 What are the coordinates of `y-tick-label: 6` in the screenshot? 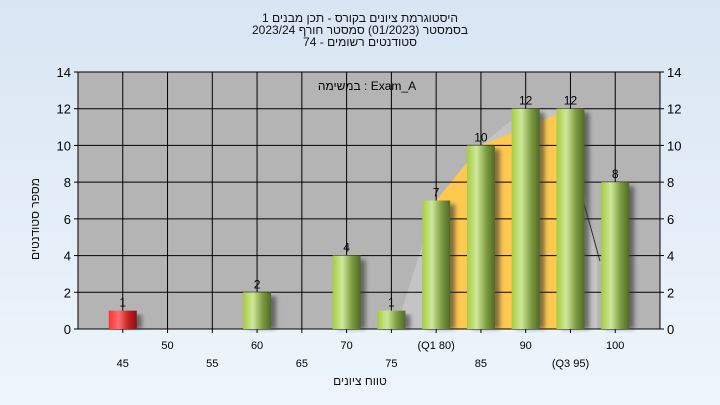 It's located at (67, 219).